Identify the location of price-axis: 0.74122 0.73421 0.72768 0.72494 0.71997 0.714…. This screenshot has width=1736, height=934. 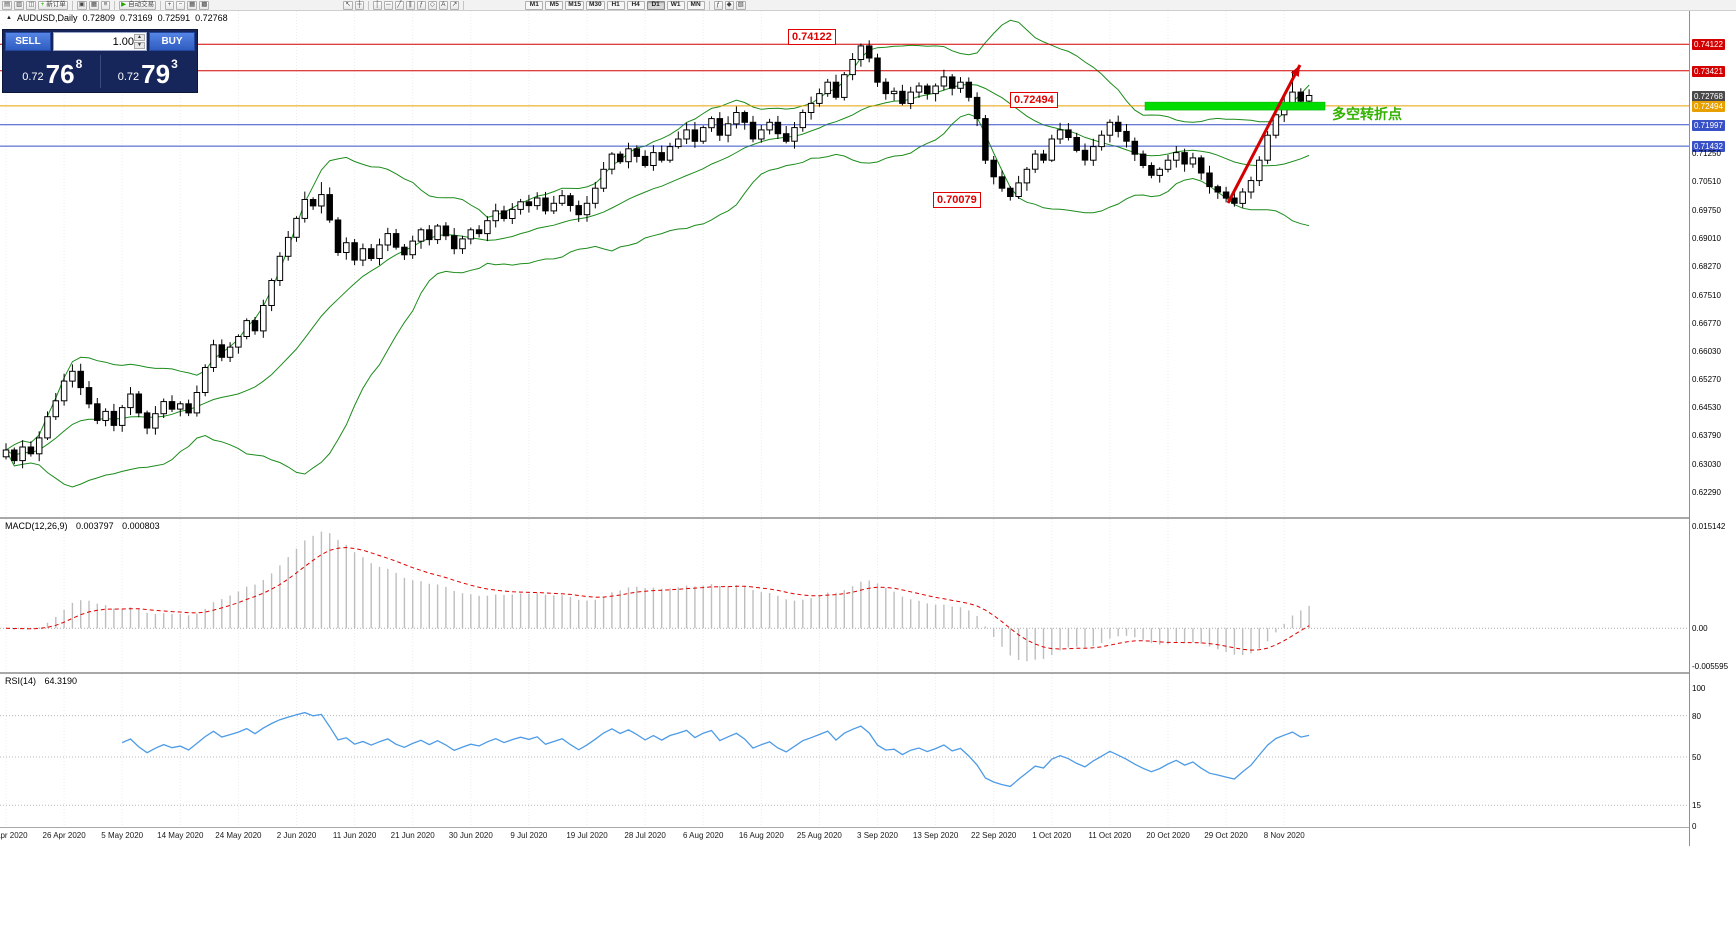
(1712, 428).